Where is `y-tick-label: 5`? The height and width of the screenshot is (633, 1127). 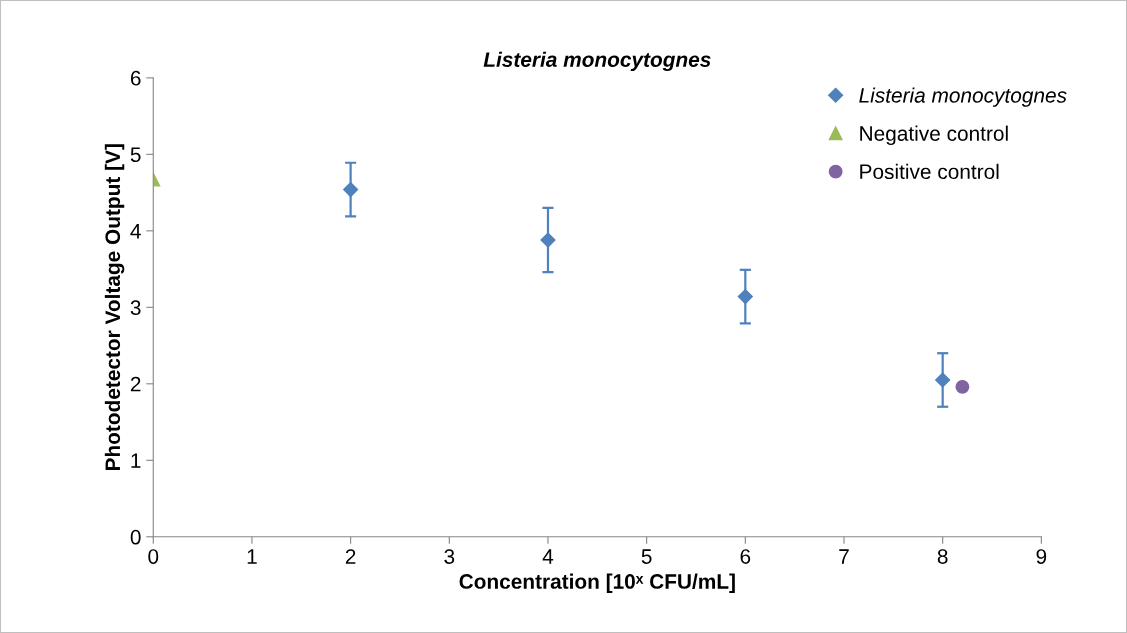 y-tick-label: 5 is located at coordinates (135, 155).